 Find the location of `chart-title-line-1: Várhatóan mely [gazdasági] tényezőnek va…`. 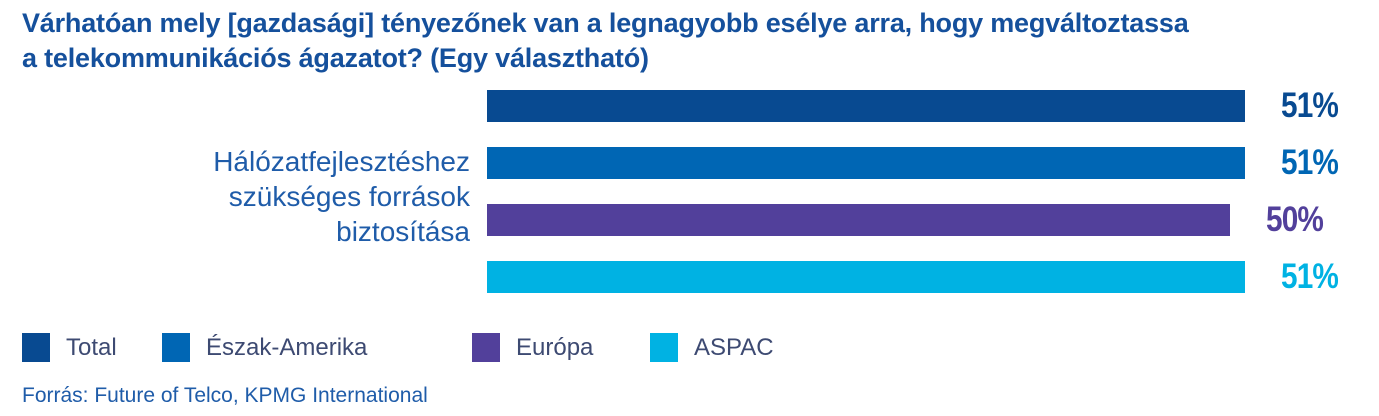

chart-title-line-1: Várhatóan mely [gazdasági] tényezőnek va… is located at coordinates (605, 23).